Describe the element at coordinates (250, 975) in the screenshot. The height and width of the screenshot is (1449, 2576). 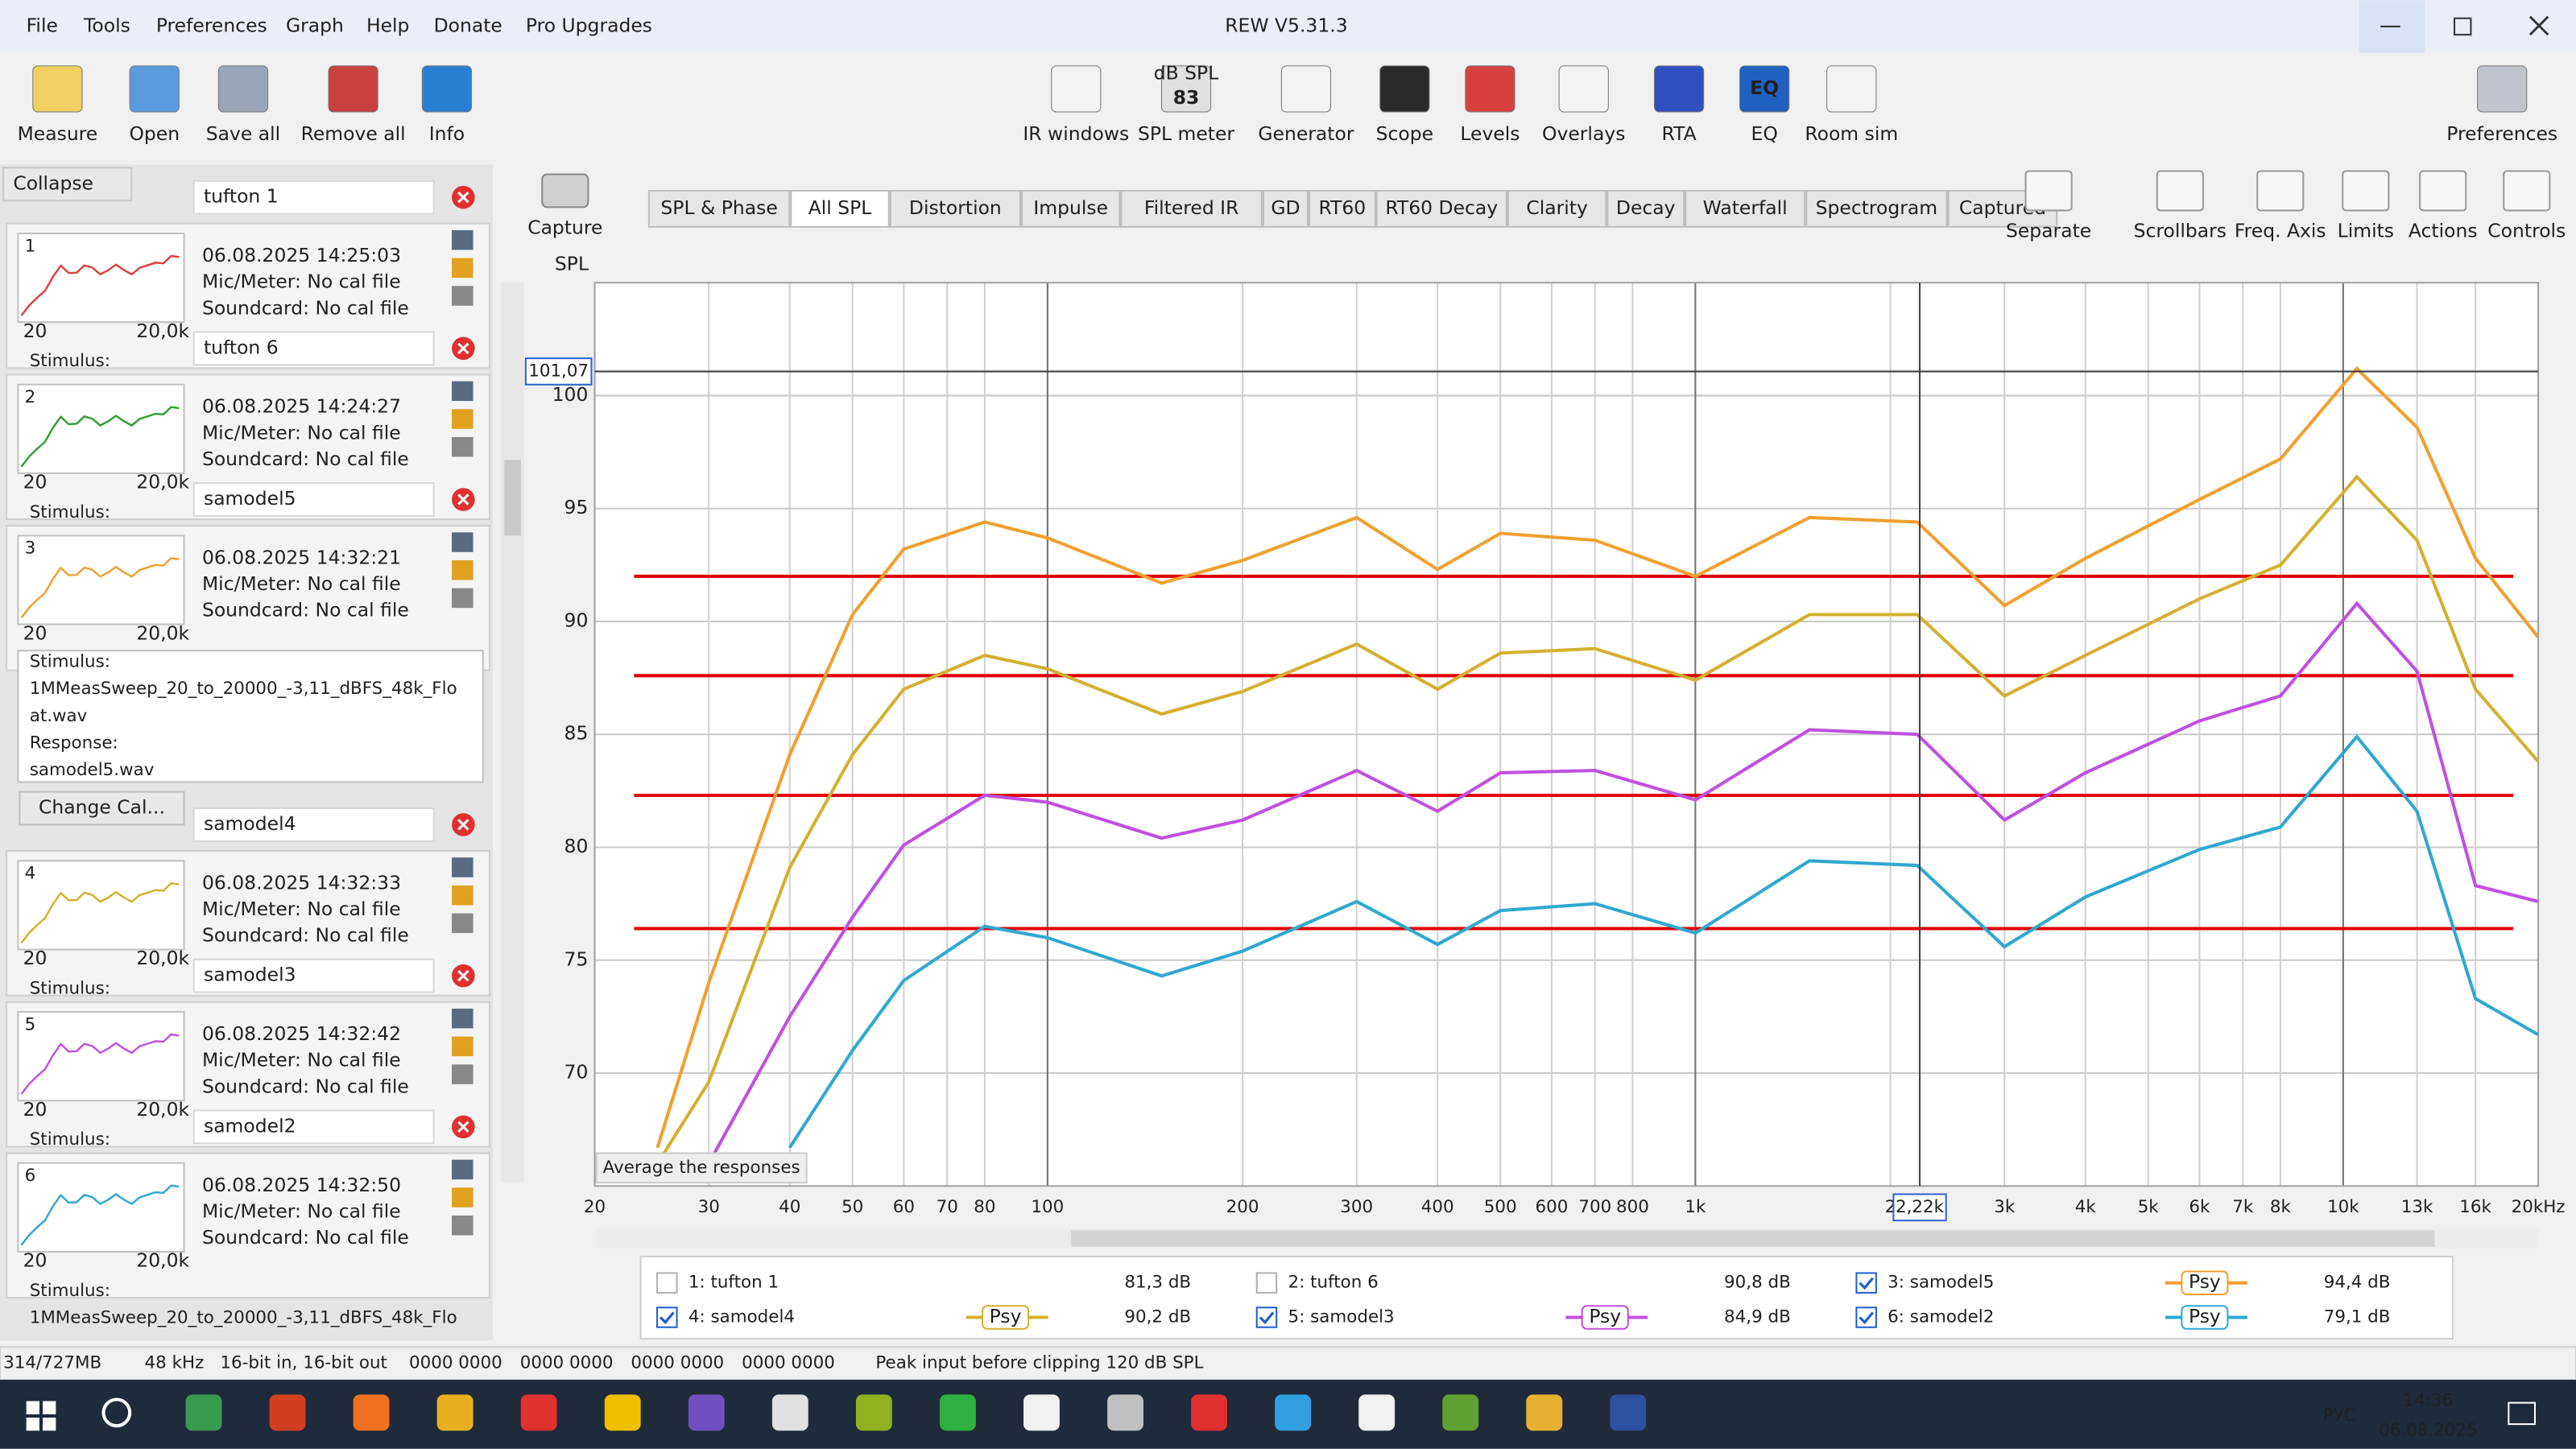
I see `measurement-name: samodel3` at that location.